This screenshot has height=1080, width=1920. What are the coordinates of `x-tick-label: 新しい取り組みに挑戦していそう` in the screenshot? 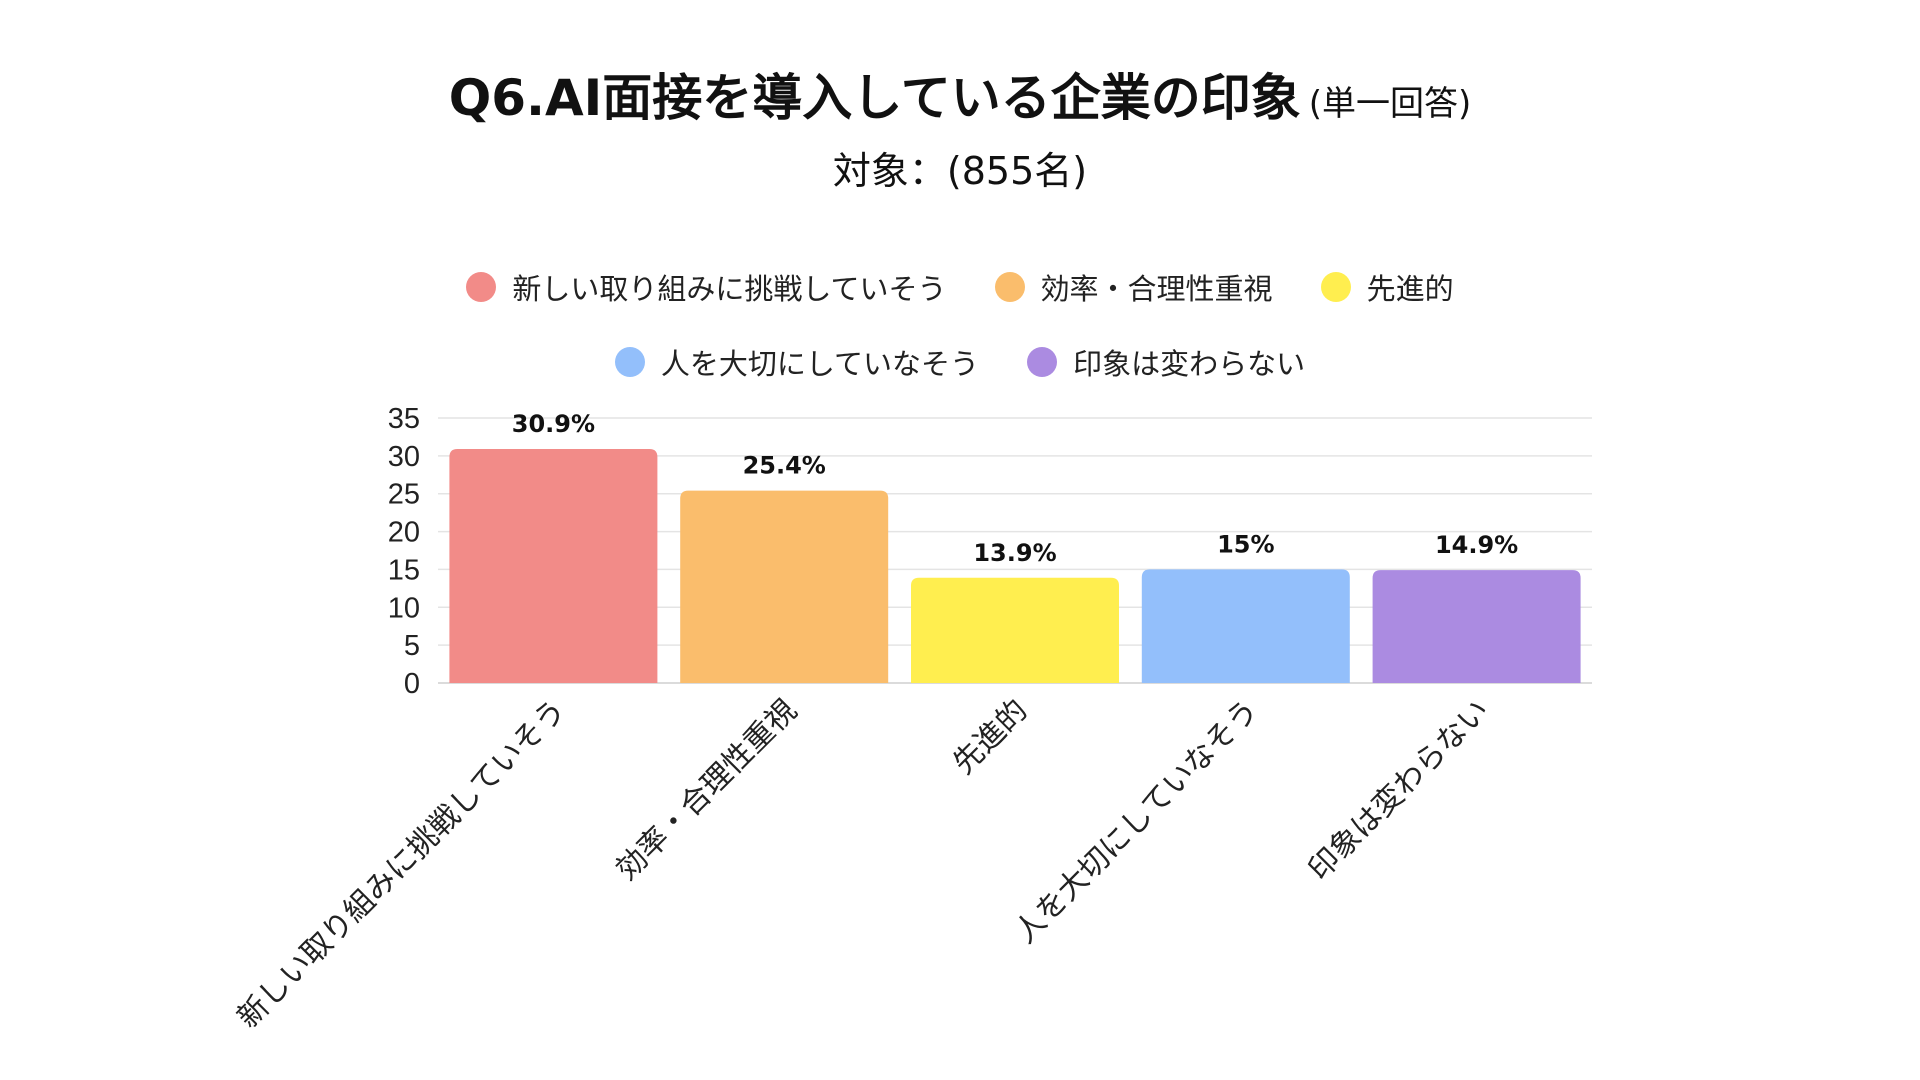 It's located at (402, 864).